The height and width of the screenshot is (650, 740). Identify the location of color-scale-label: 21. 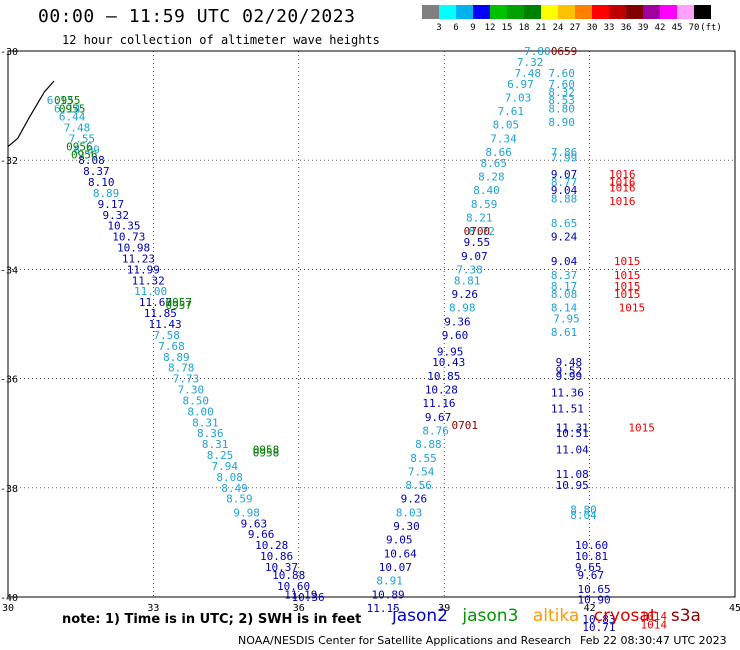
(541, 28).